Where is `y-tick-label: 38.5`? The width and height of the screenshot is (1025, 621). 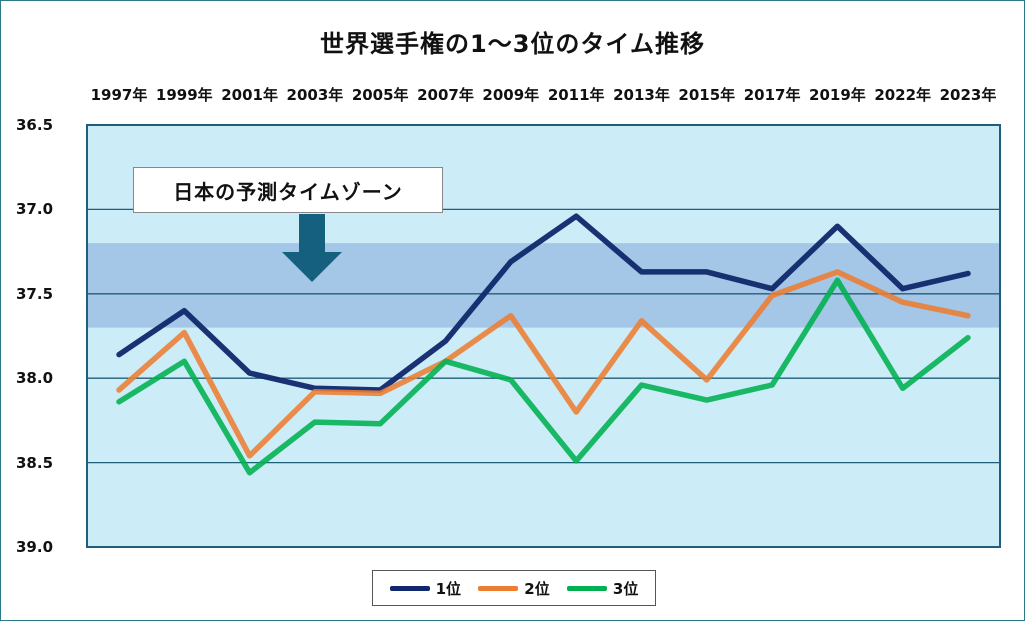 y-tick-label: 38.5 is located at coordinates (35, 462).